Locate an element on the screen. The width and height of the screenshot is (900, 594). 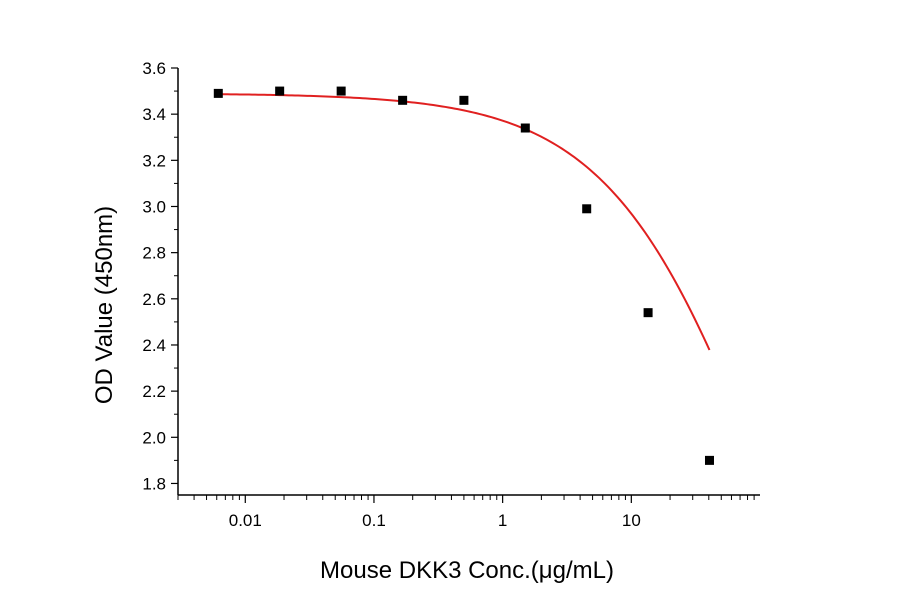
y-tick-label: 3.4 is located at coordinates (154, 114).